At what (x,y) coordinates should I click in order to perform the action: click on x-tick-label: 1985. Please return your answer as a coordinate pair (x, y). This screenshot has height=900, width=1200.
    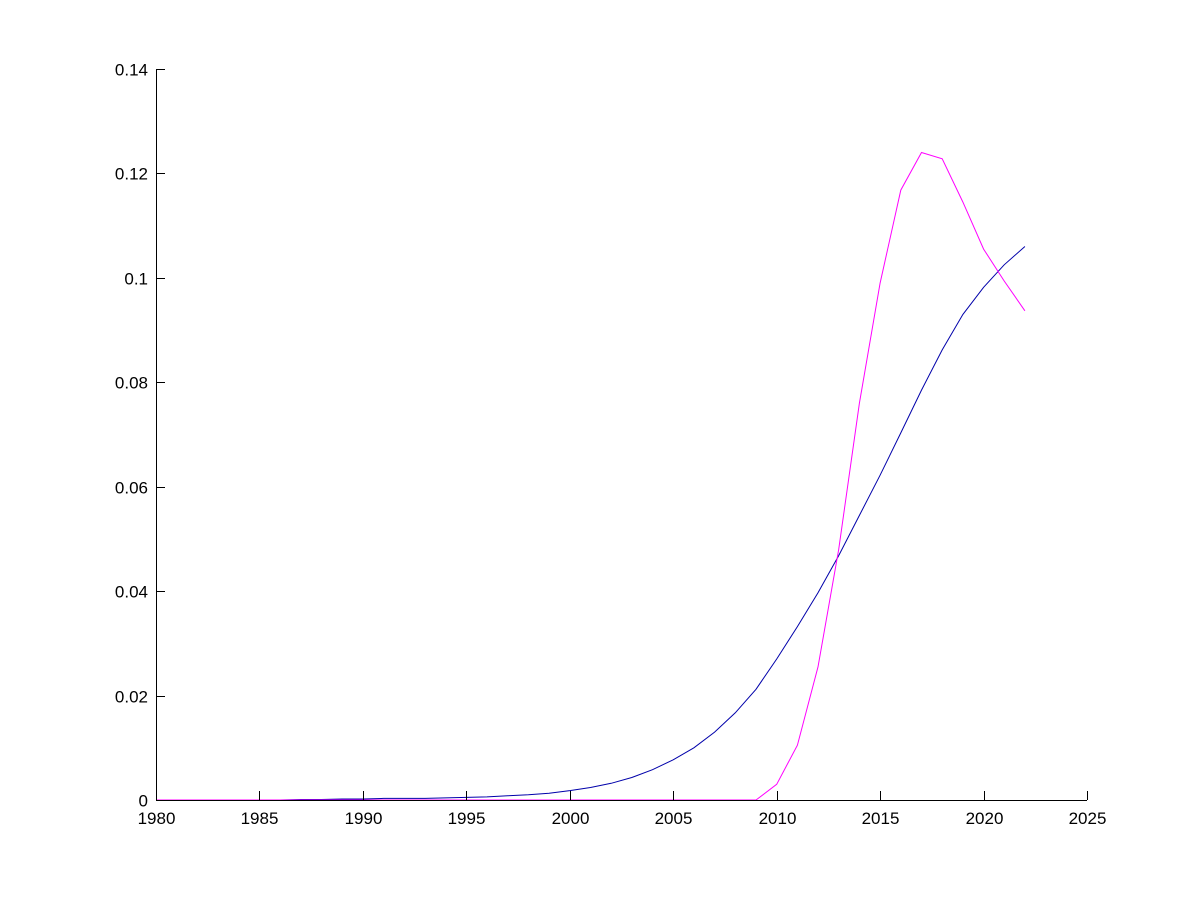
    Looking at the image, I should click on (260, 818).